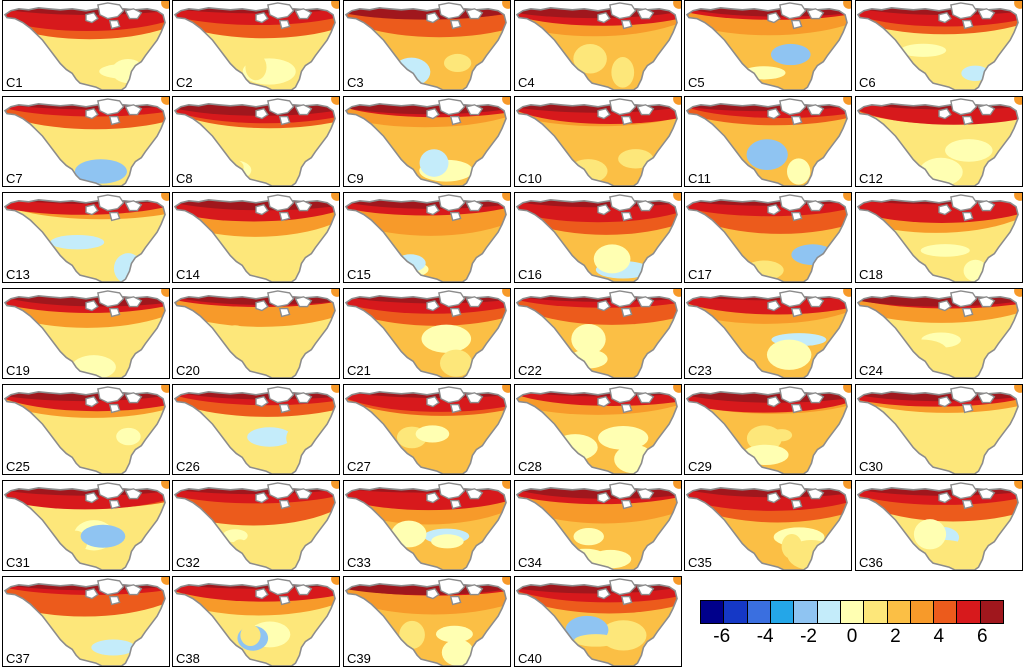 This screenshot has width=1024, height=667. Describe the element at coordinates (427, 45) in the screenshot. I see `map-panel-c3: C3` at that location.